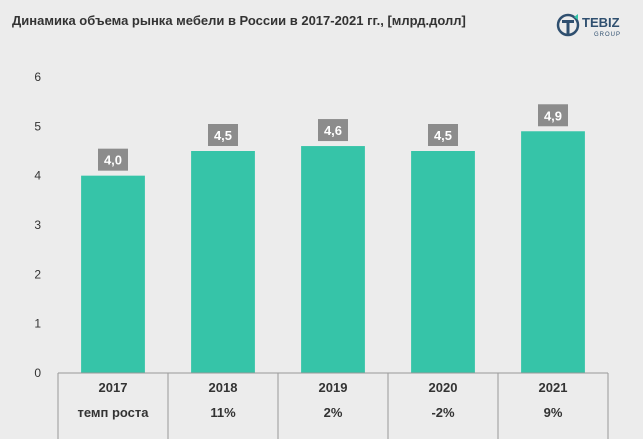 The width and height of the screenshot is (643, 439). Describe the element at coordinates (223, 412) in the screenshot. I see `growth-rate-value: 11%` at that location.